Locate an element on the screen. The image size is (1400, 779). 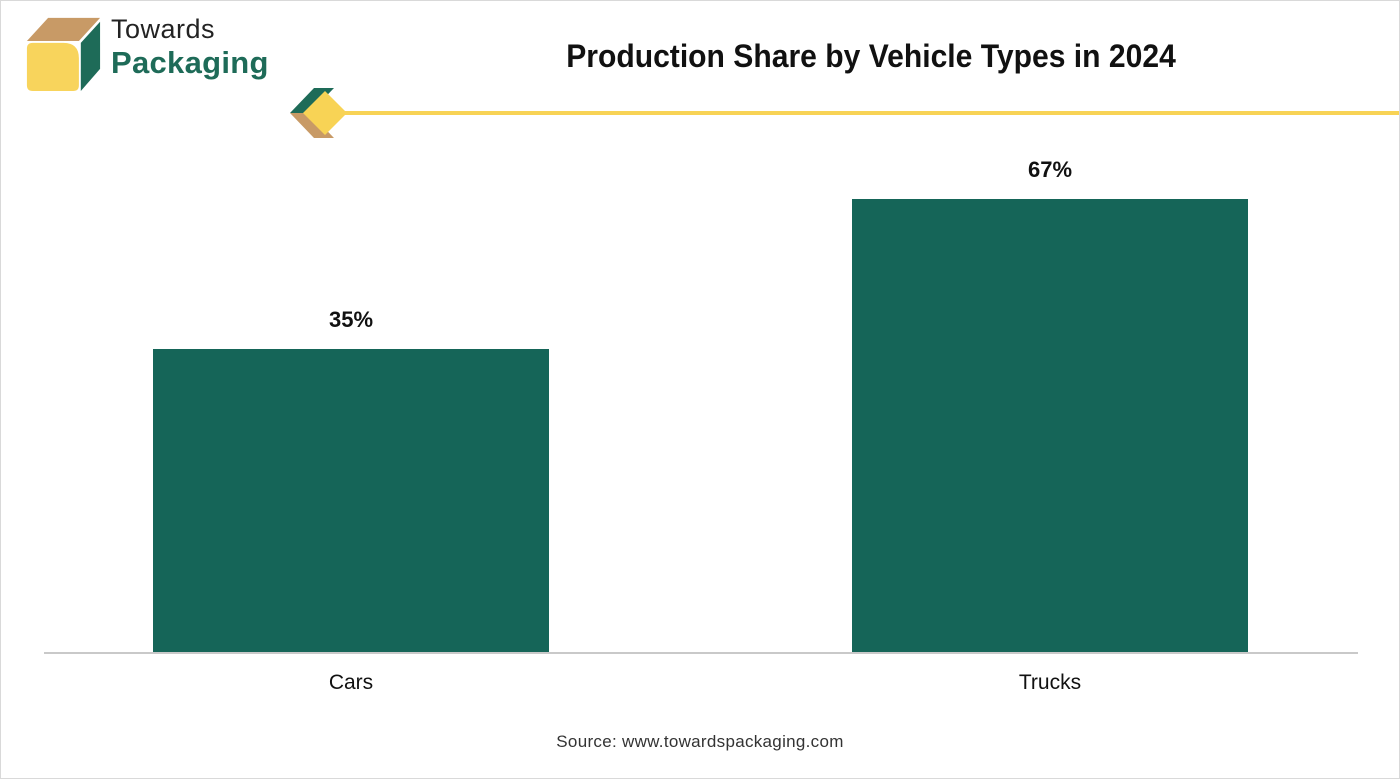
value-label-trucks: 67% is located at coordinates (1050, 169).